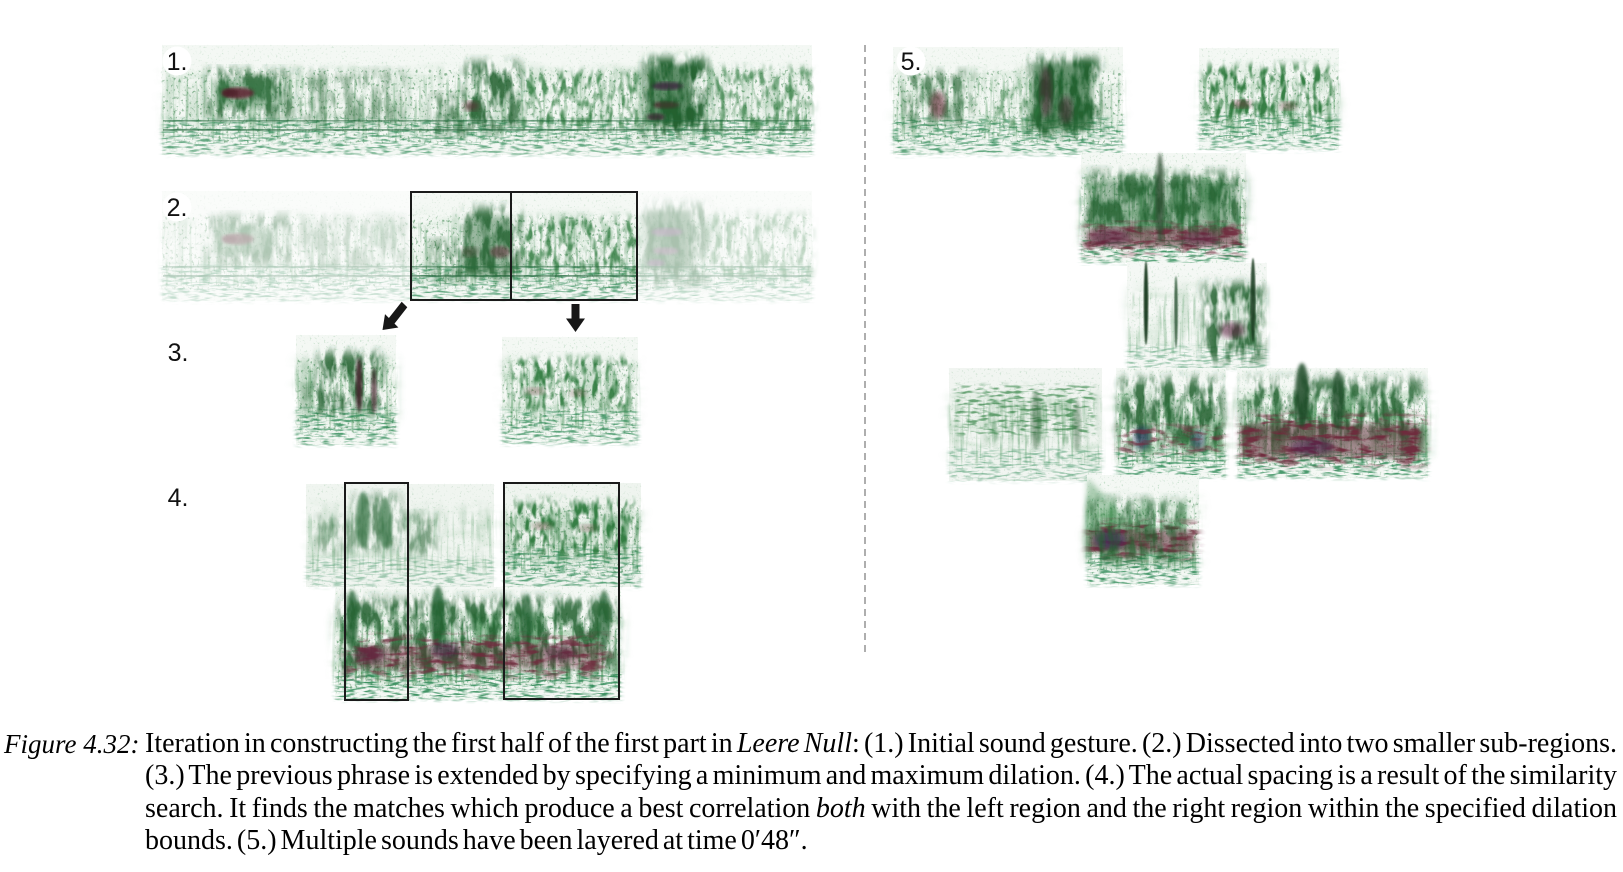  What do you see at coordinates (177, 62) in the screenshot?
I see `svg-text: 1.` at bounding box center [177, 62].